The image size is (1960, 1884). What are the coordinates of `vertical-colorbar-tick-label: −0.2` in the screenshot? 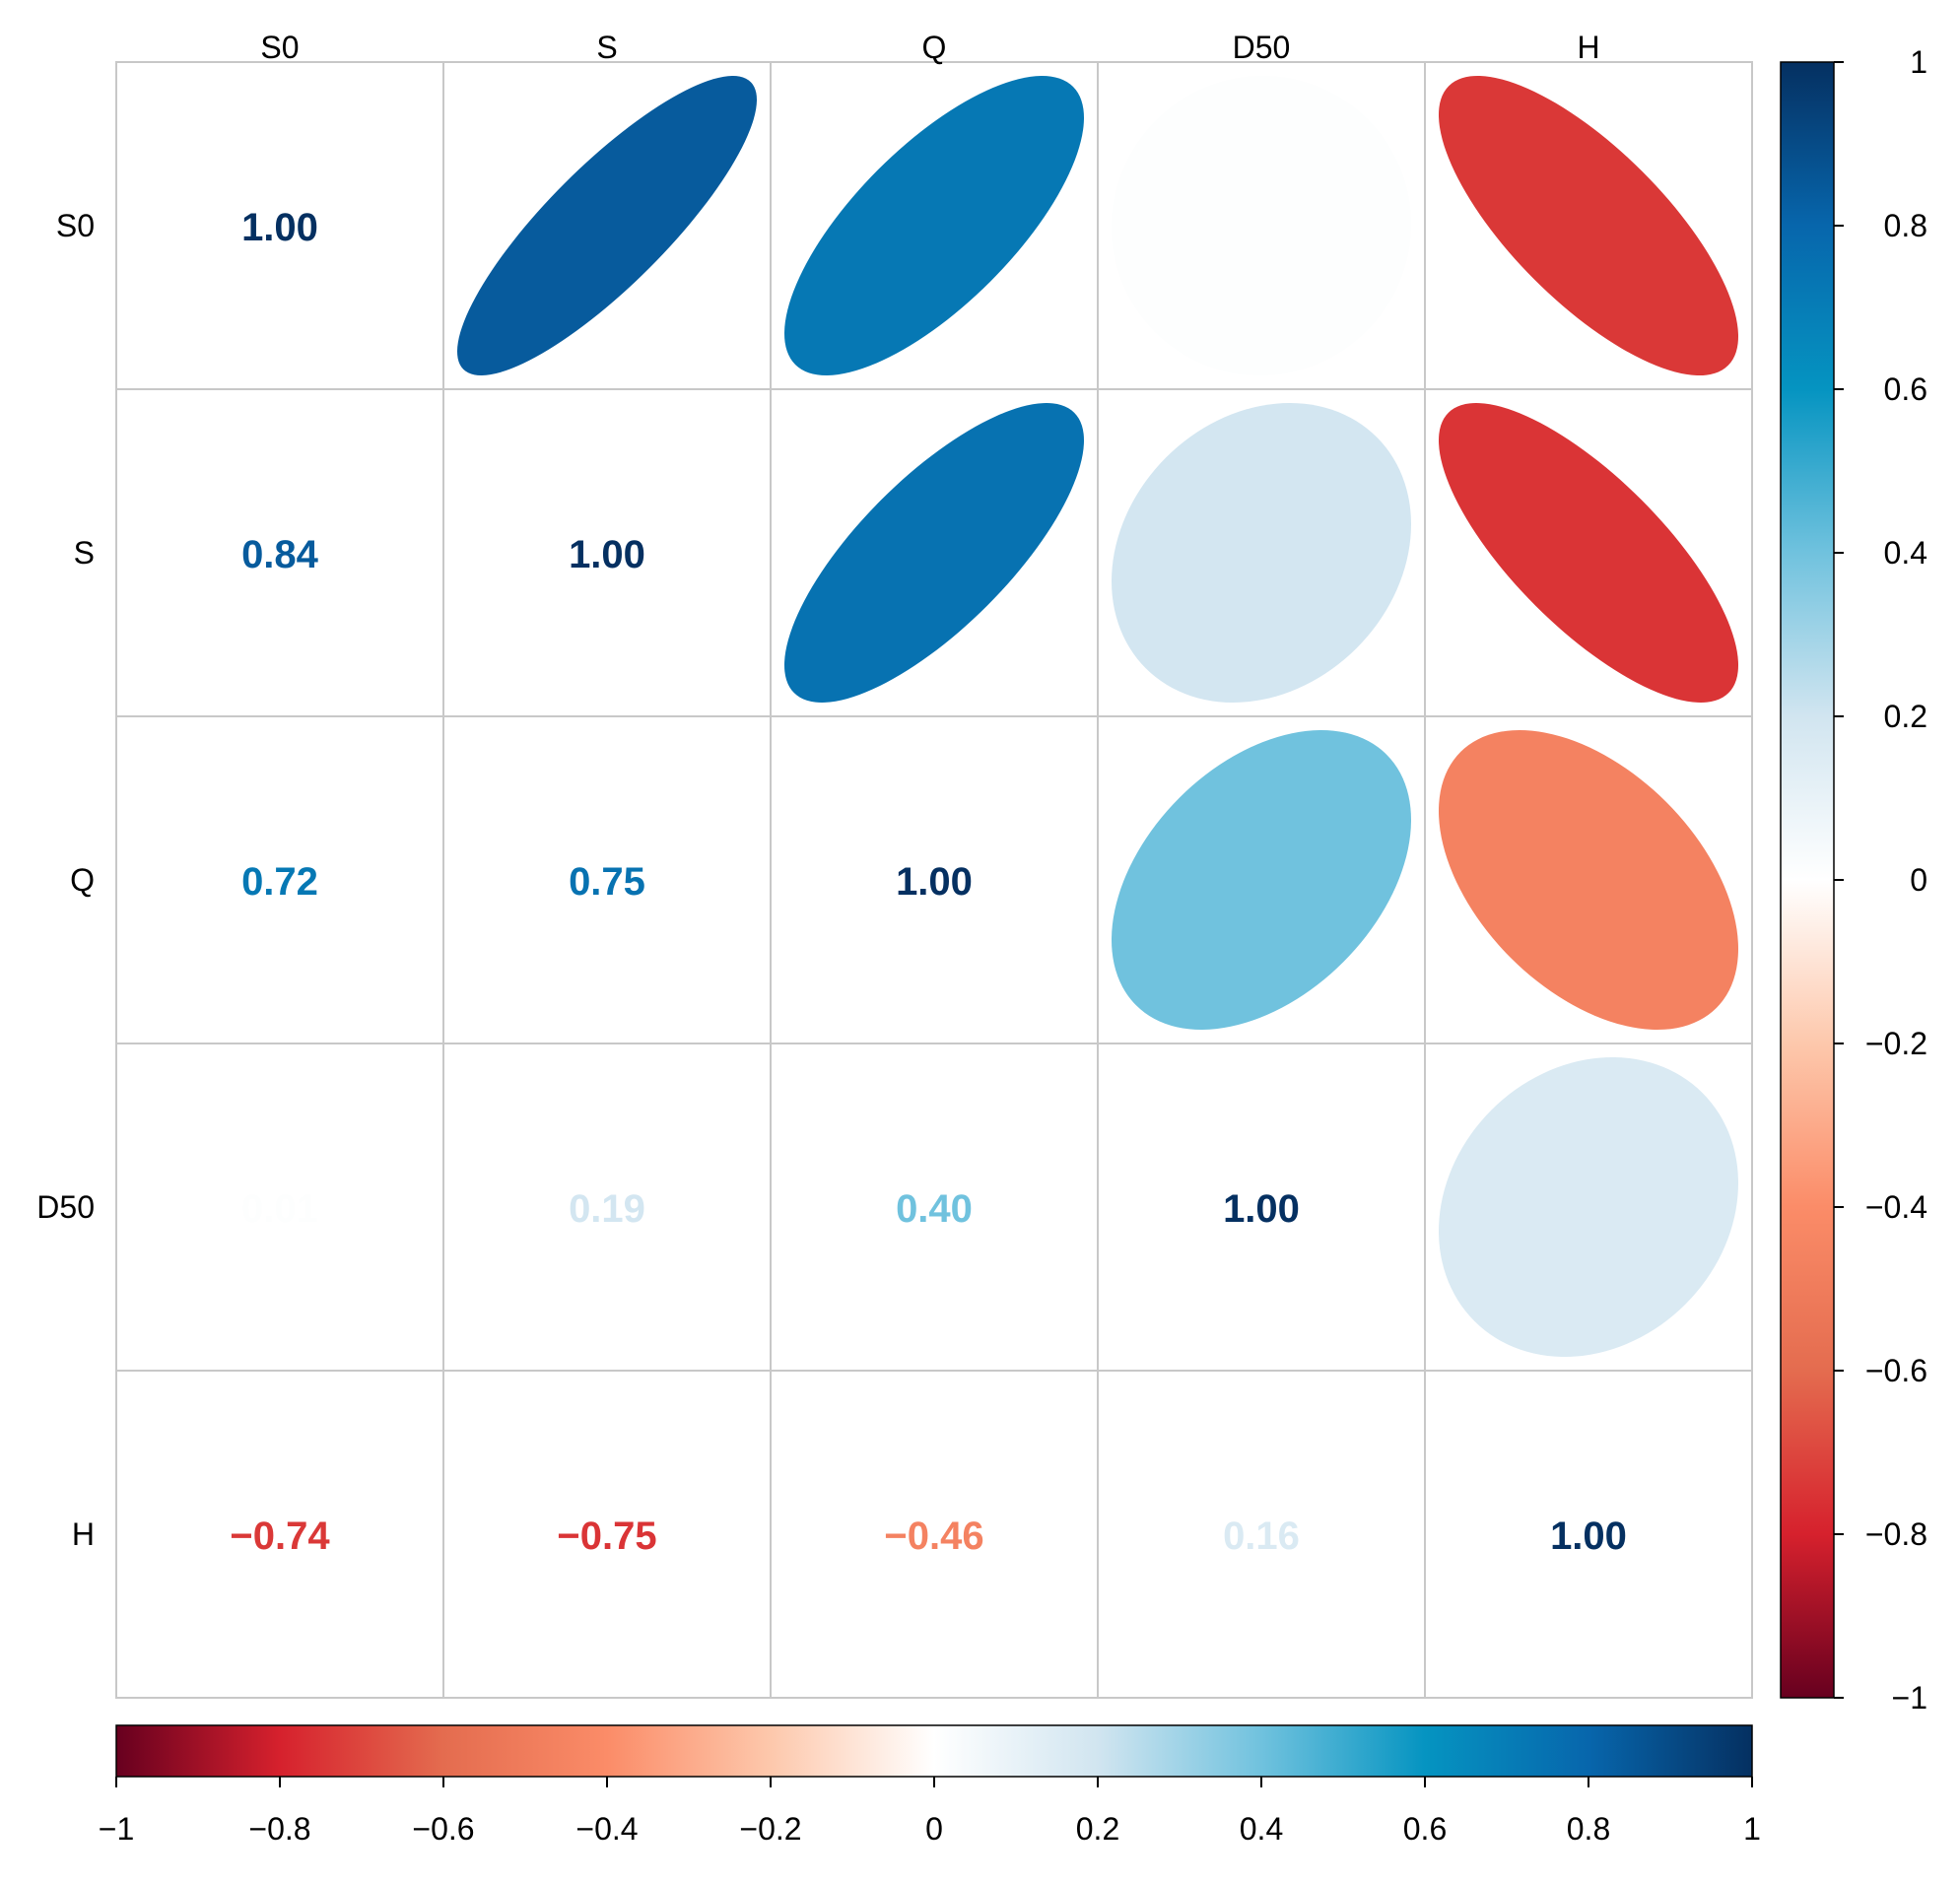 It's located at (1896, 1043).